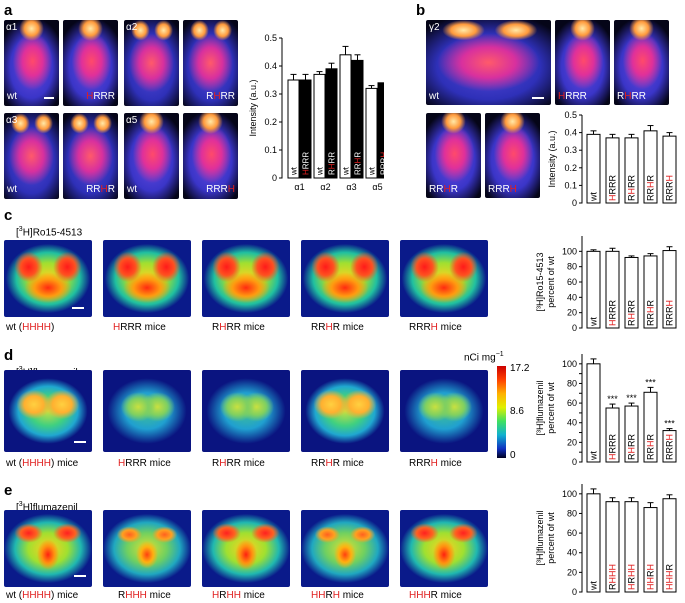  I want to click on image-tag: α5, so click(132, 120).